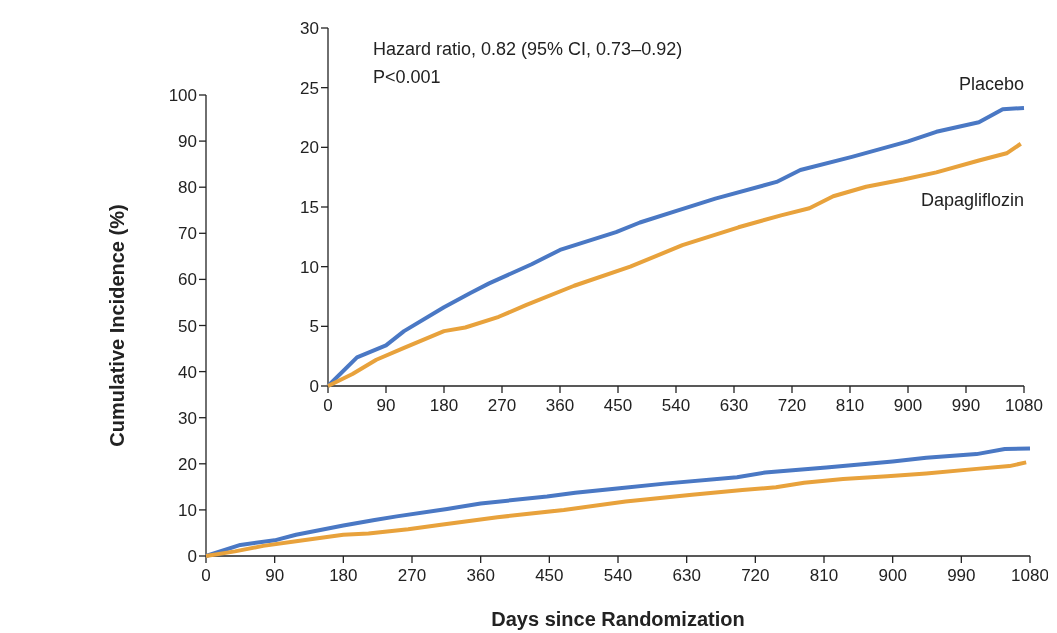 Image resolution: width=1057 pixels, height=633 pixels. I want to click on x-axis-title: Days since Randomization, so click(618, 619).